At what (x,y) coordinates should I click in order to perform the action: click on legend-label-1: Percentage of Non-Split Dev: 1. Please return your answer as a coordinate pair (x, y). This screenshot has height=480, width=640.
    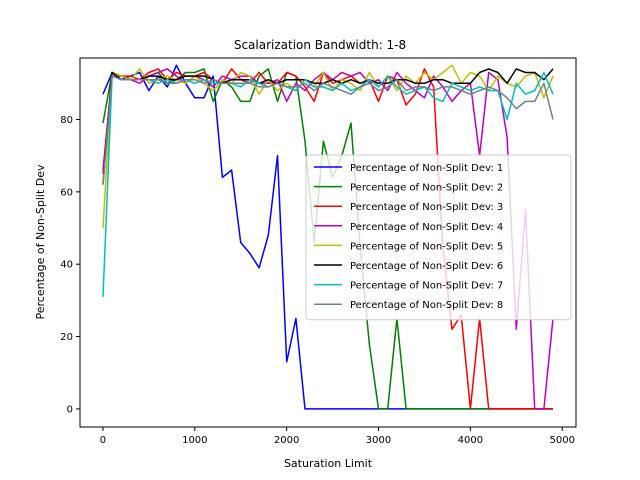
    Looking at the image, I should click on (426, 168).